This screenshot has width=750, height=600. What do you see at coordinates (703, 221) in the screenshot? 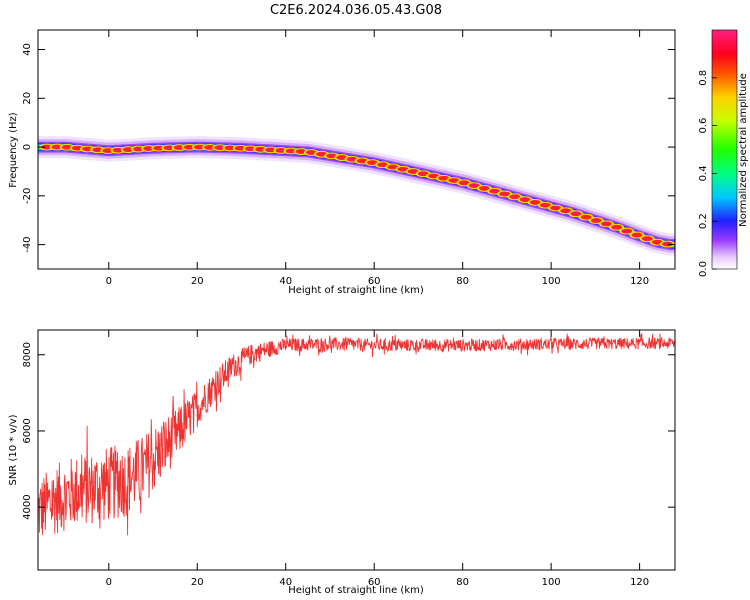
I see `colorbar-tick-label: 0.2` at bounding box center [703, 221].